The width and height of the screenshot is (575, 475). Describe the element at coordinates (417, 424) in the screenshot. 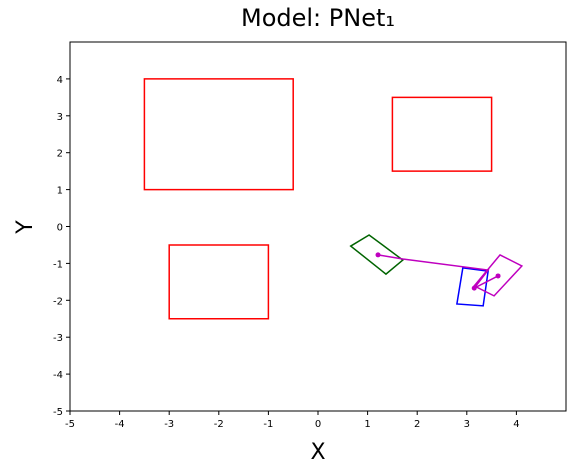

I see `x-tick-label: 2` at that location.